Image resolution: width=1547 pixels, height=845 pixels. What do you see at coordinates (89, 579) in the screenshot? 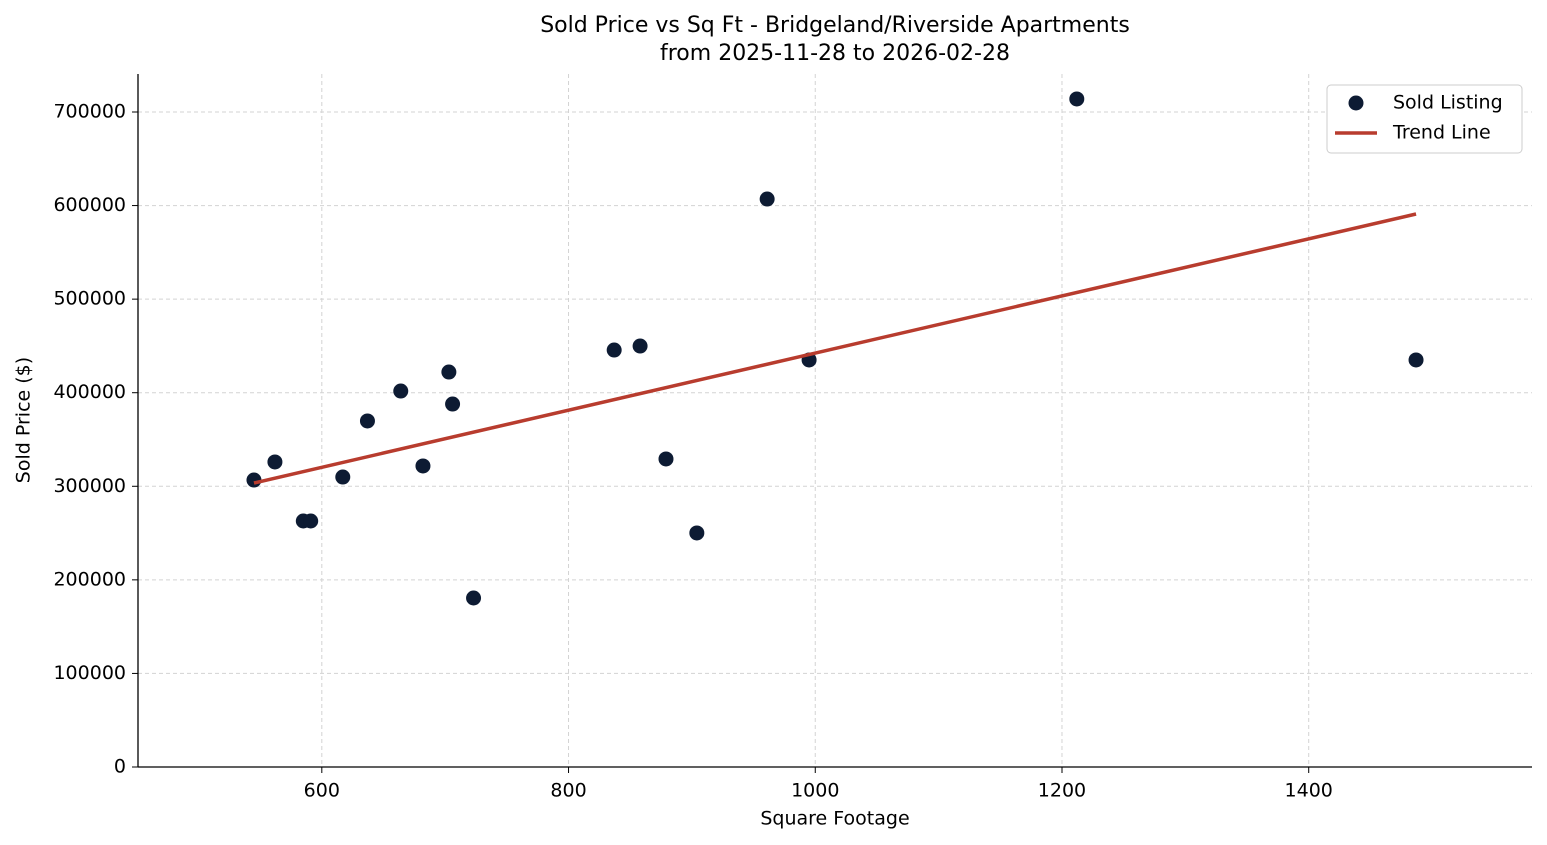
I see `y-tick-label: 200000` at bounding box center [89, 579].